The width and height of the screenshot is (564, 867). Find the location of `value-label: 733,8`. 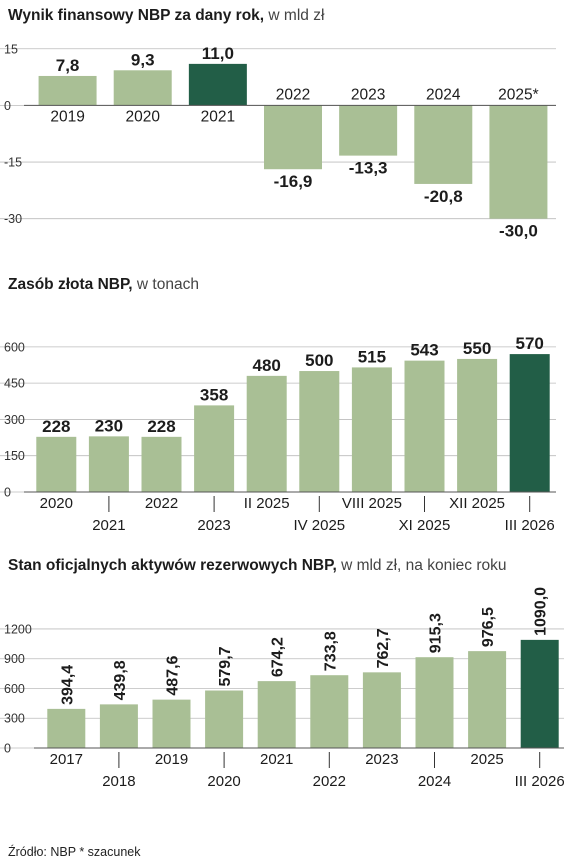

value-label: 733,8 is located at coordinates (330, 651).